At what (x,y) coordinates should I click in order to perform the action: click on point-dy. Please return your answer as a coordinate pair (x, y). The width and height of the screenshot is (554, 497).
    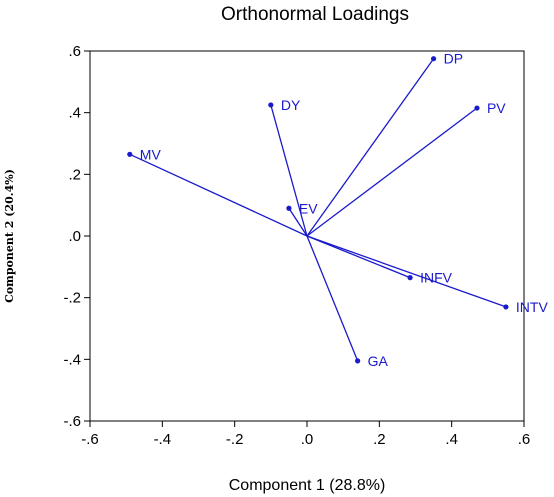
    Looking at the image, I should click on (271, 105).